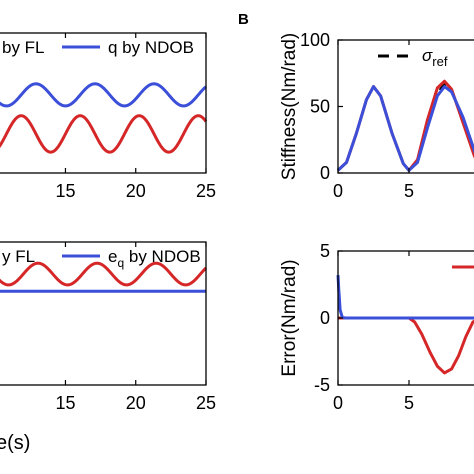  Describe the element at coordinates (320, 107) in the screenshot. I see `y-tick-label: 50` at that location.